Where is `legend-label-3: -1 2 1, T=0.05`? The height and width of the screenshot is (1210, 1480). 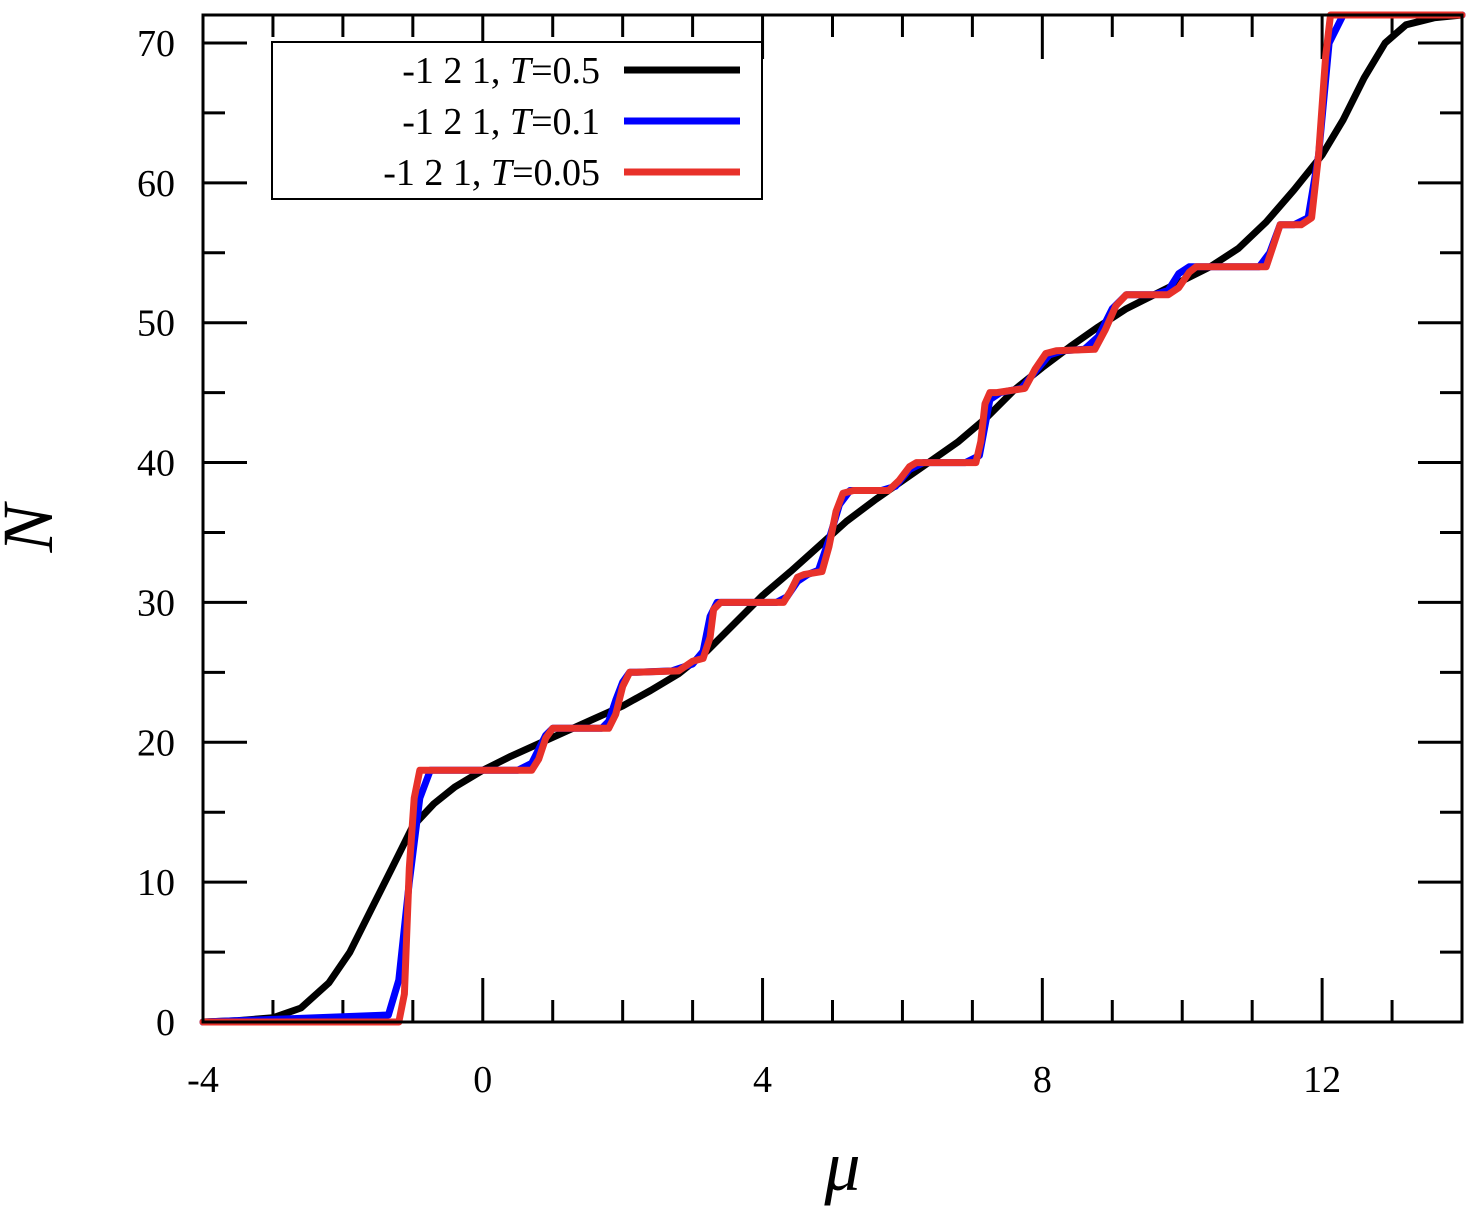
legend-label-3: -1 2 1, T=0.05 is located at coordinates (491, 173).